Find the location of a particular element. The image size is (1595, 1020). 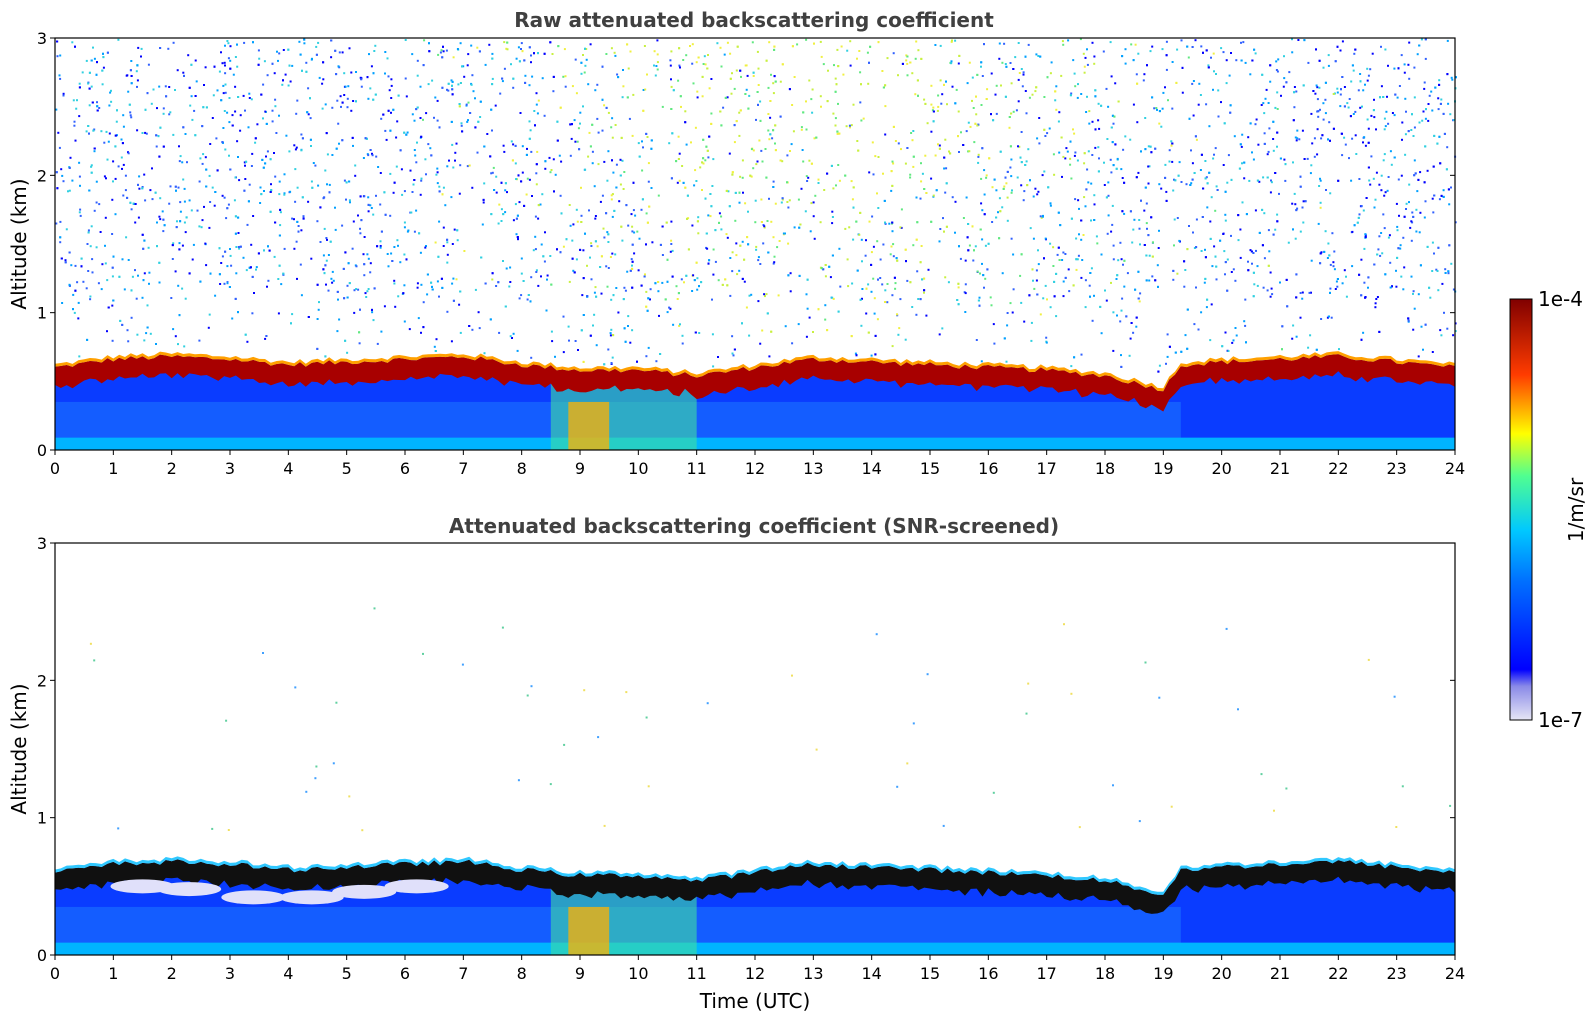

x-tick-label: 23 is located at coordinates (1396, 468).